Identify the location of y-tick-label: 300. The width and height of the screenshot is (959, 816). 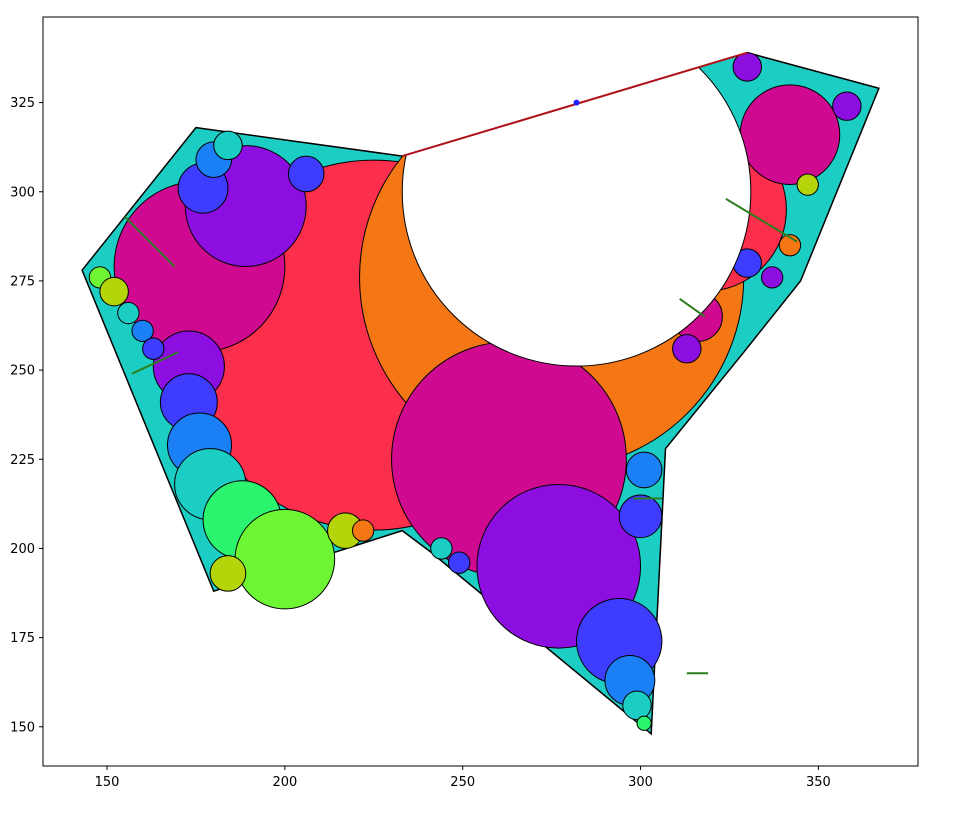
(22, 192).